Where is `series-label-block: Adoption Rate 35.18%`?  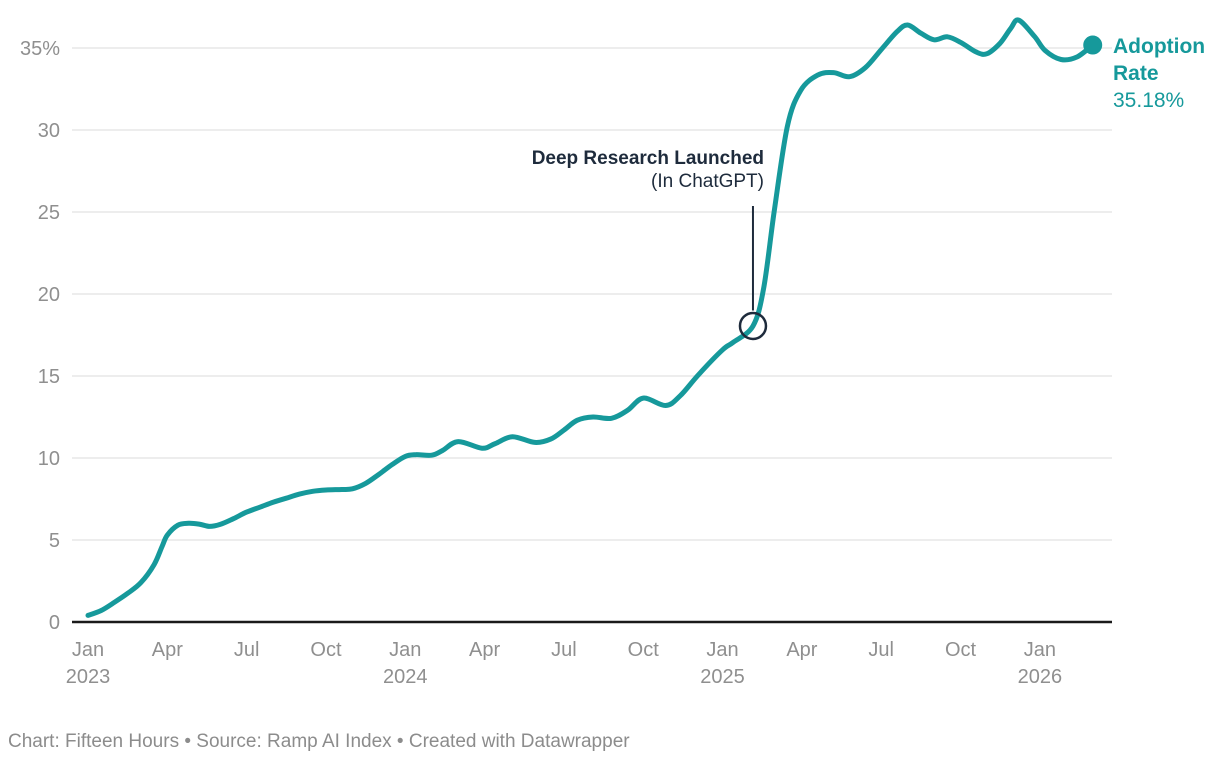
series-label-block: Adoption Rate 35.18% is located at coordinates (1166, 73).